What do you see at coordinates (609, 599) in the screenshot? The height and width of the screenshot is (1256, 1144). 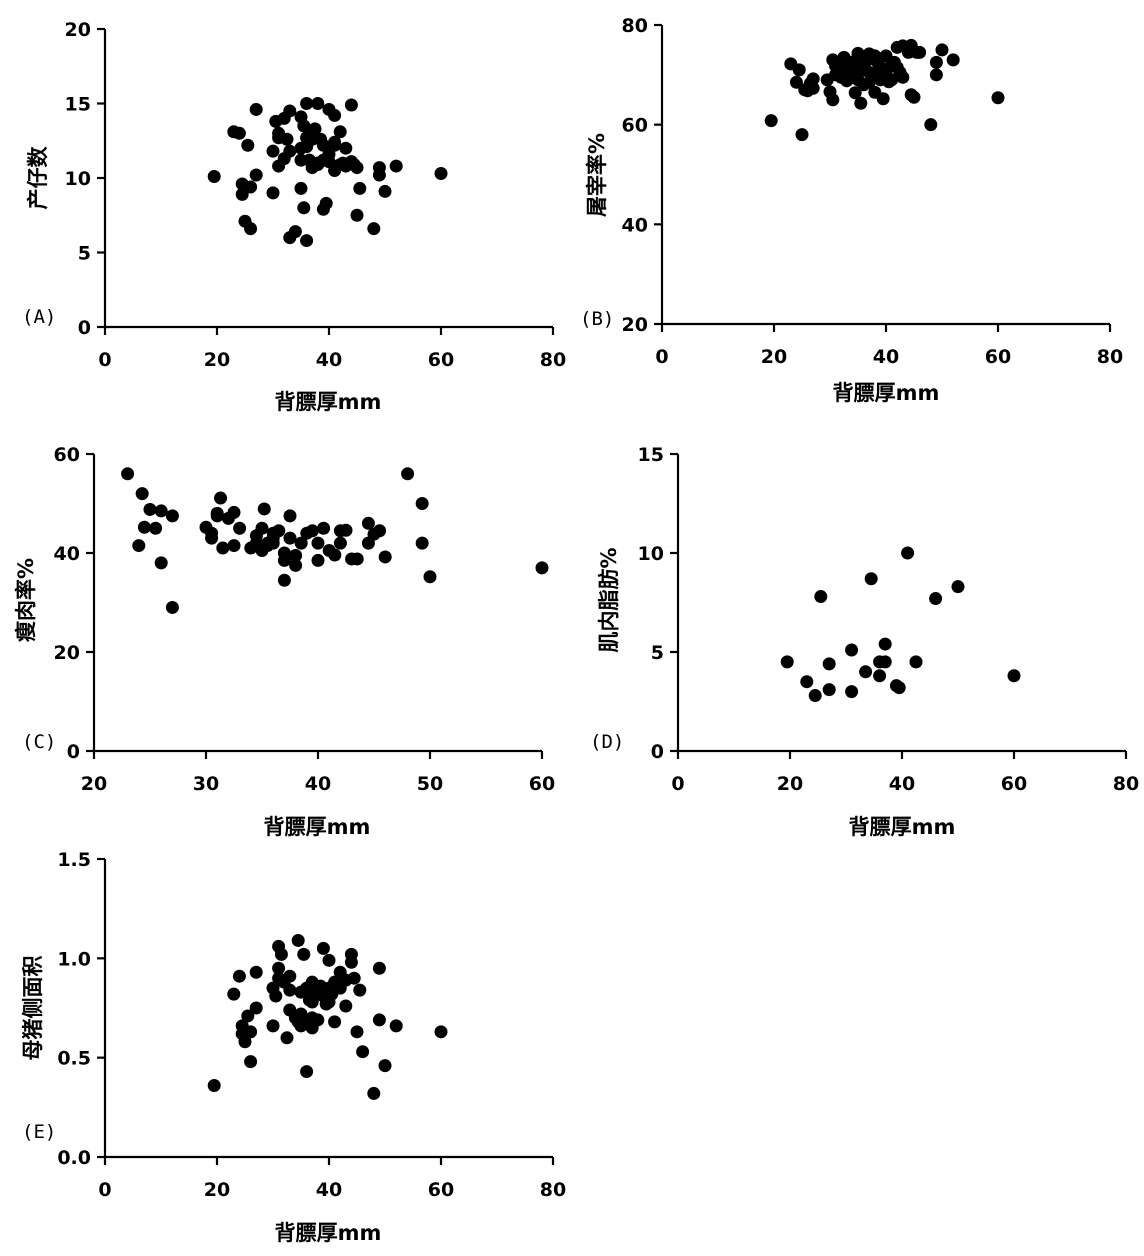 I see `y-axis-title: 肌内脂肪%` at bounding box center [609, 599].